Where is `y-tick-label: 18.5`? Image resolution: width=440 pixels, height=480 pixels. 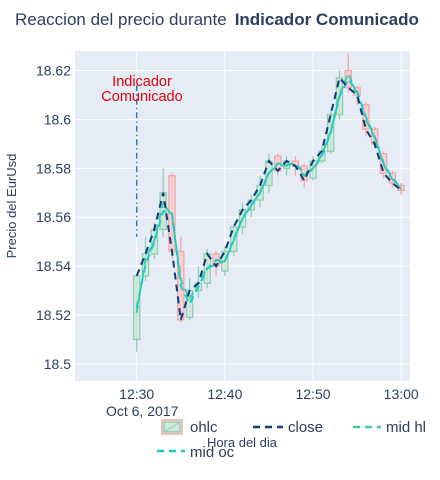
y-tick-label: 18.5 is located at coordinates (57, 364).